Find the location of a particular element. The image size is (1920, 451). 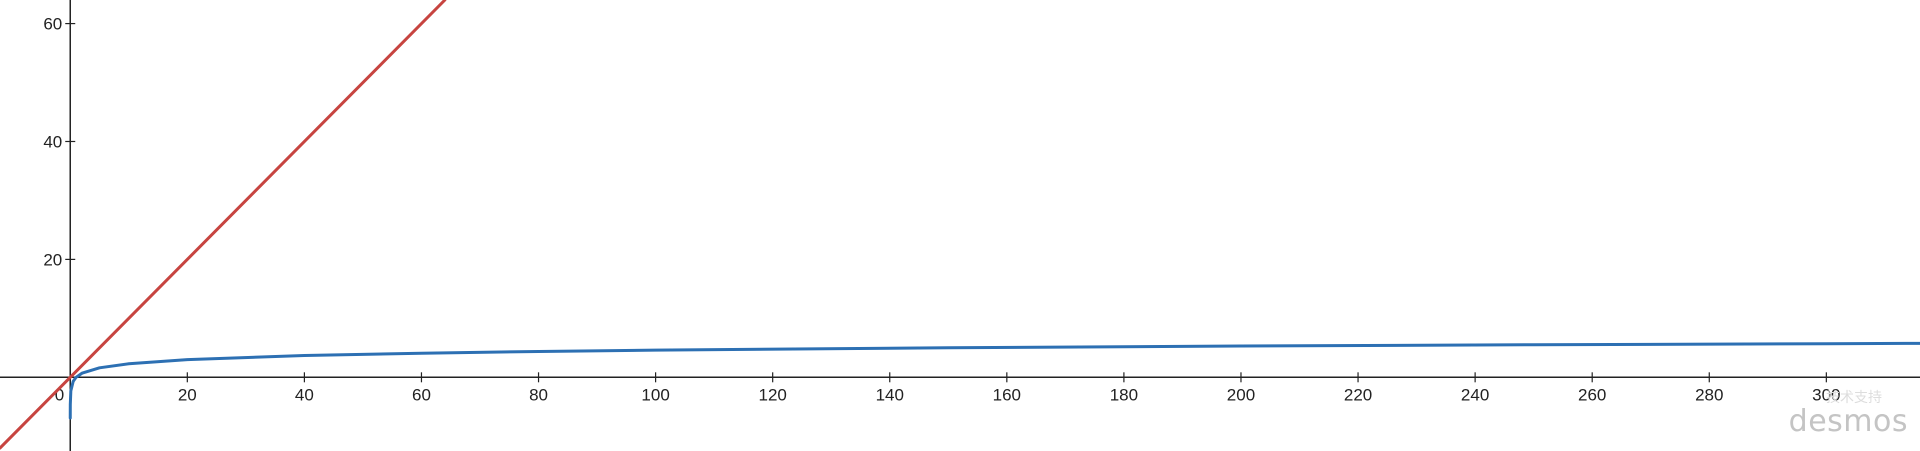

x-tick-label-160: 160 is located at coordinates (1007, 394).